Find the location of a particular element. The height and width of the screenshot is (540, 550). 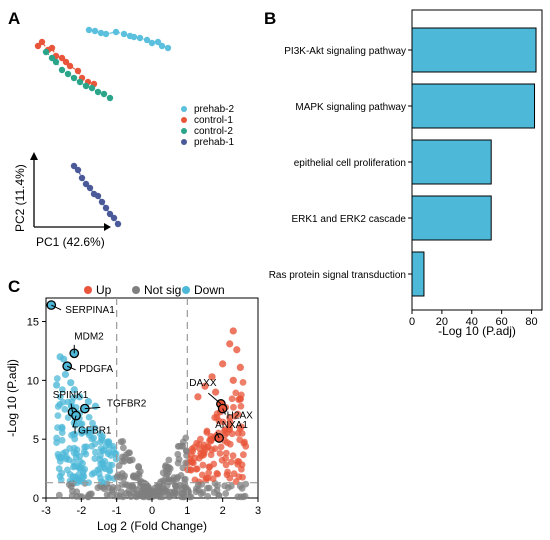

volcano-x-tick-label: -1 is located at coordinates (117, 511).